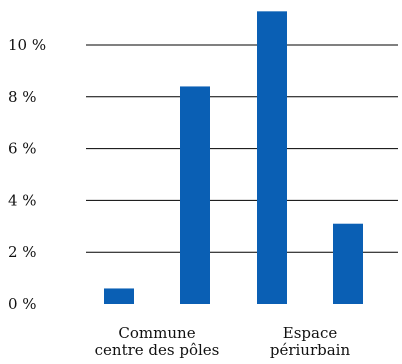 The height and width of the screenshot is (364, 402). Describe the element at coordinates (310, 350) in the screenshot. I see `category-label: périurbain` at that location.